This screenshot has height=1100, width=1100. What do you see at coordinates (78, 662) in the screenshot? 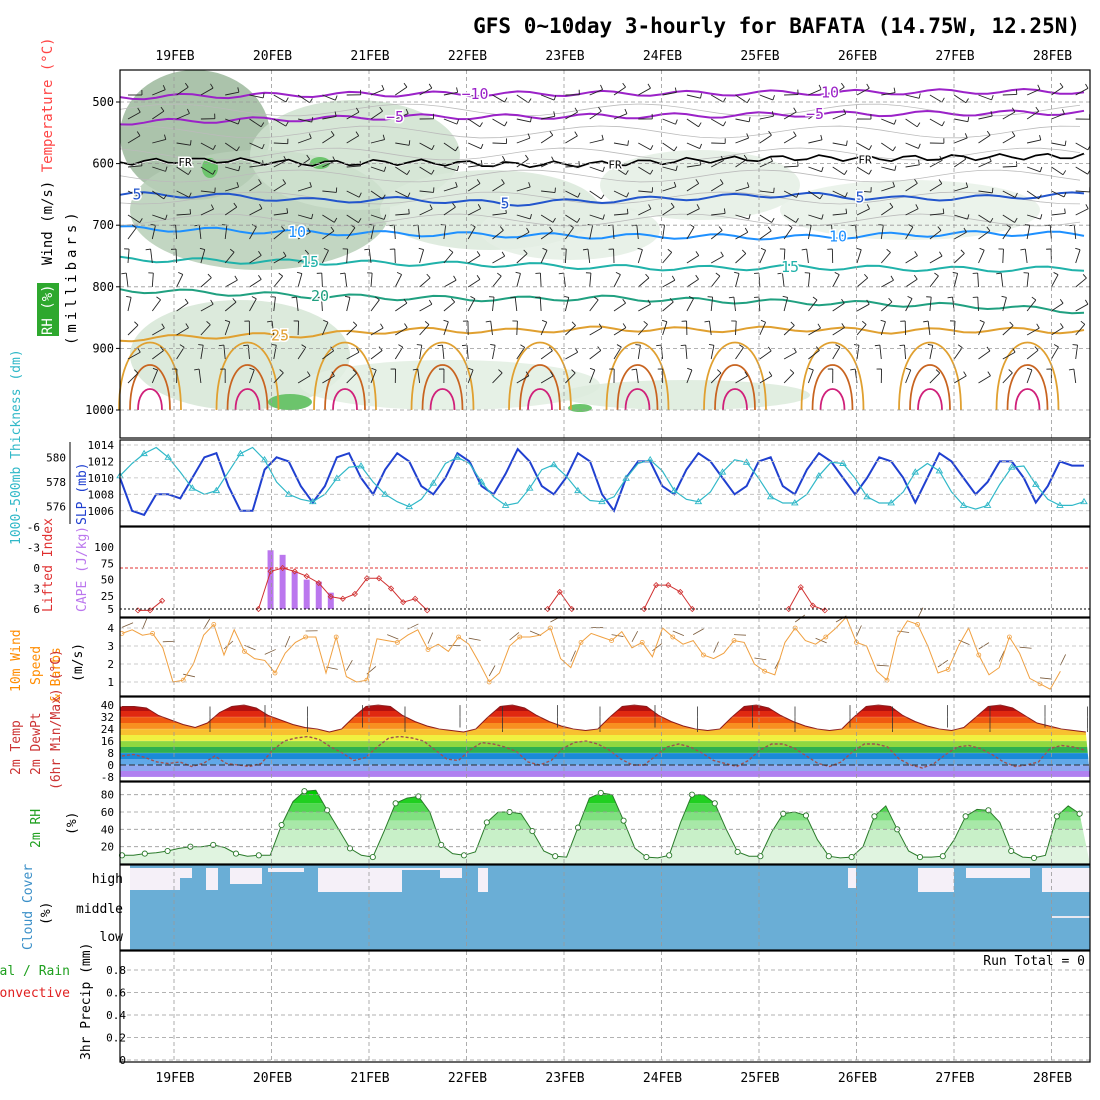
I see `y-axis-label: (m/s)` at bounding box center [78, 662].